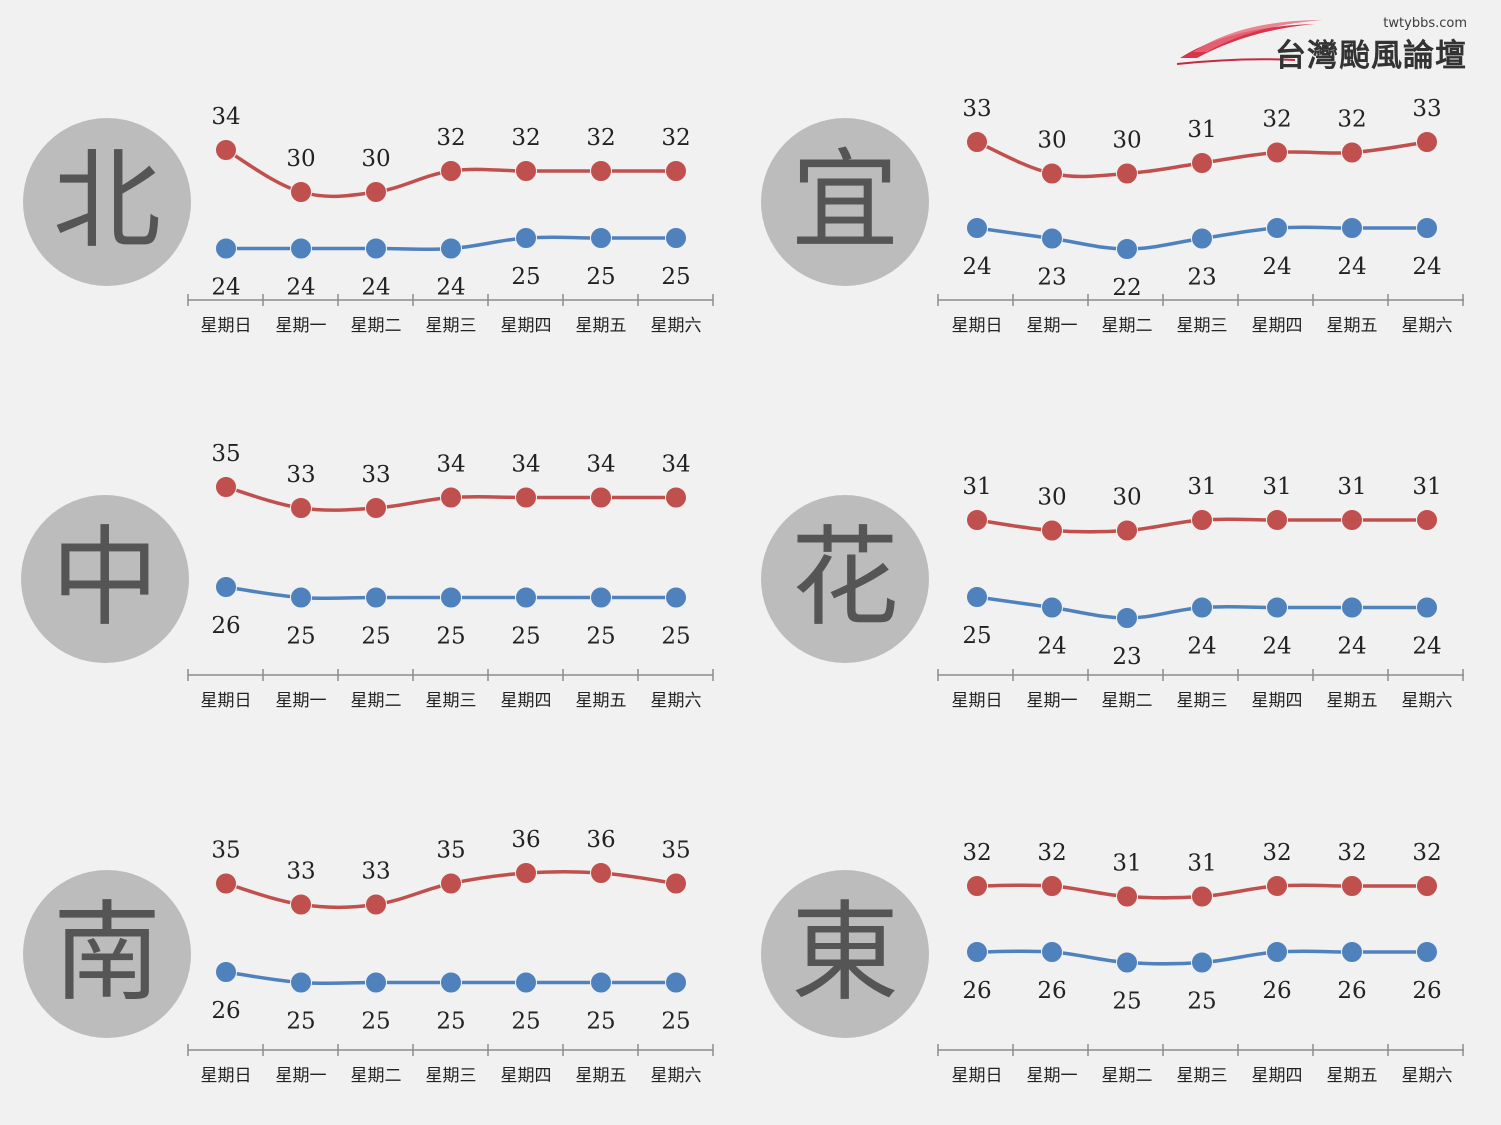 This screenshot has width=1501, height=1125. Describe the element at coordinates (600, 465) in the screenshot. I see `data-label-high: 34` at that location.